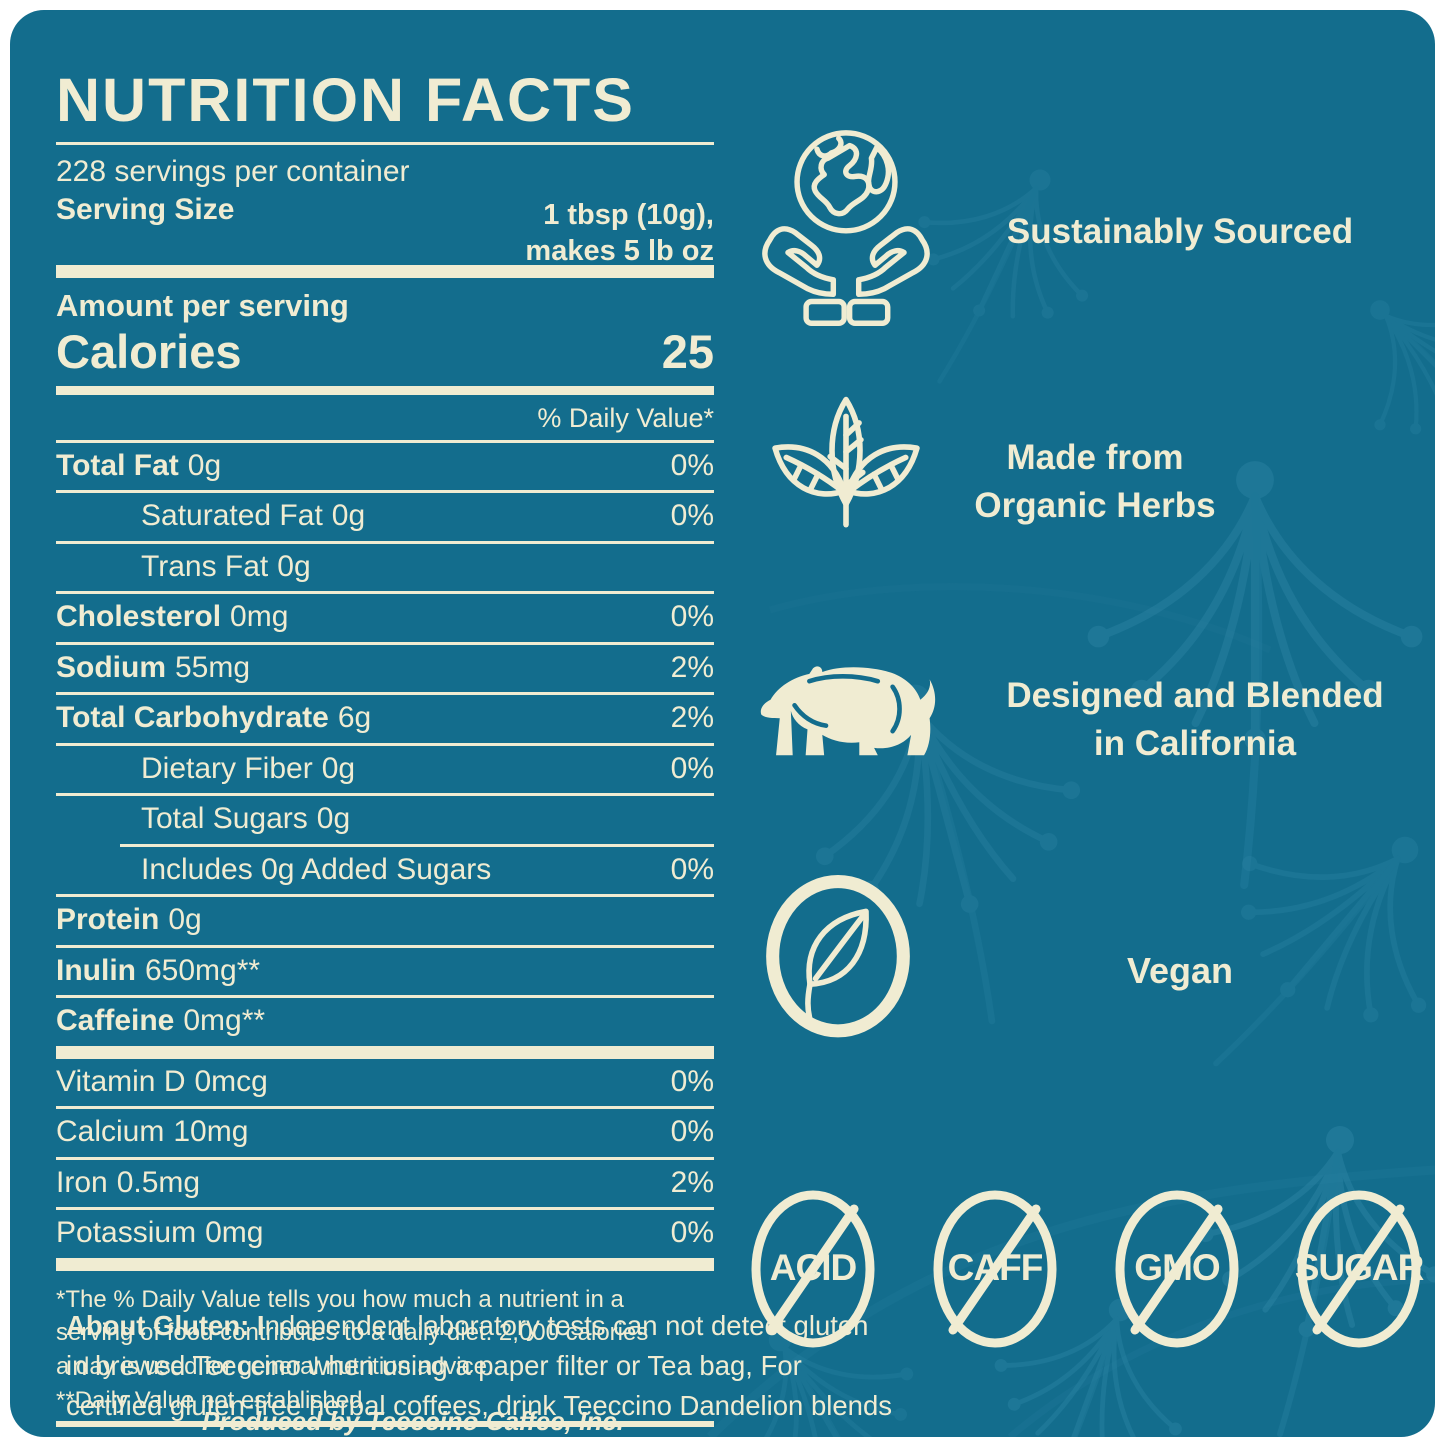 The image size is (1445, 1447). What do you see at coordinates (417, 845) in the screenshot?
I see `indented-divider` at bounding box center [417, 845].